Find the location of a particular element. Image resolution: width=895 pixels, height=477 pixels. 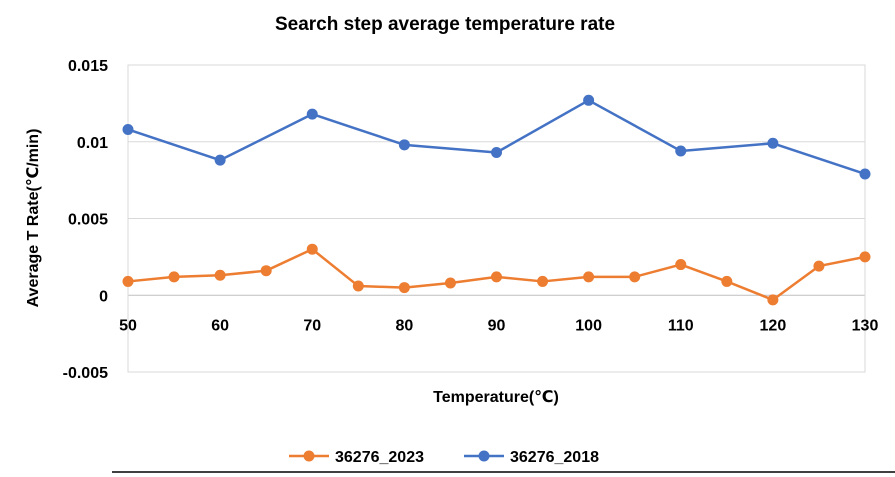

y-tick-label: 0.015 is located at coordinates (88, 66).